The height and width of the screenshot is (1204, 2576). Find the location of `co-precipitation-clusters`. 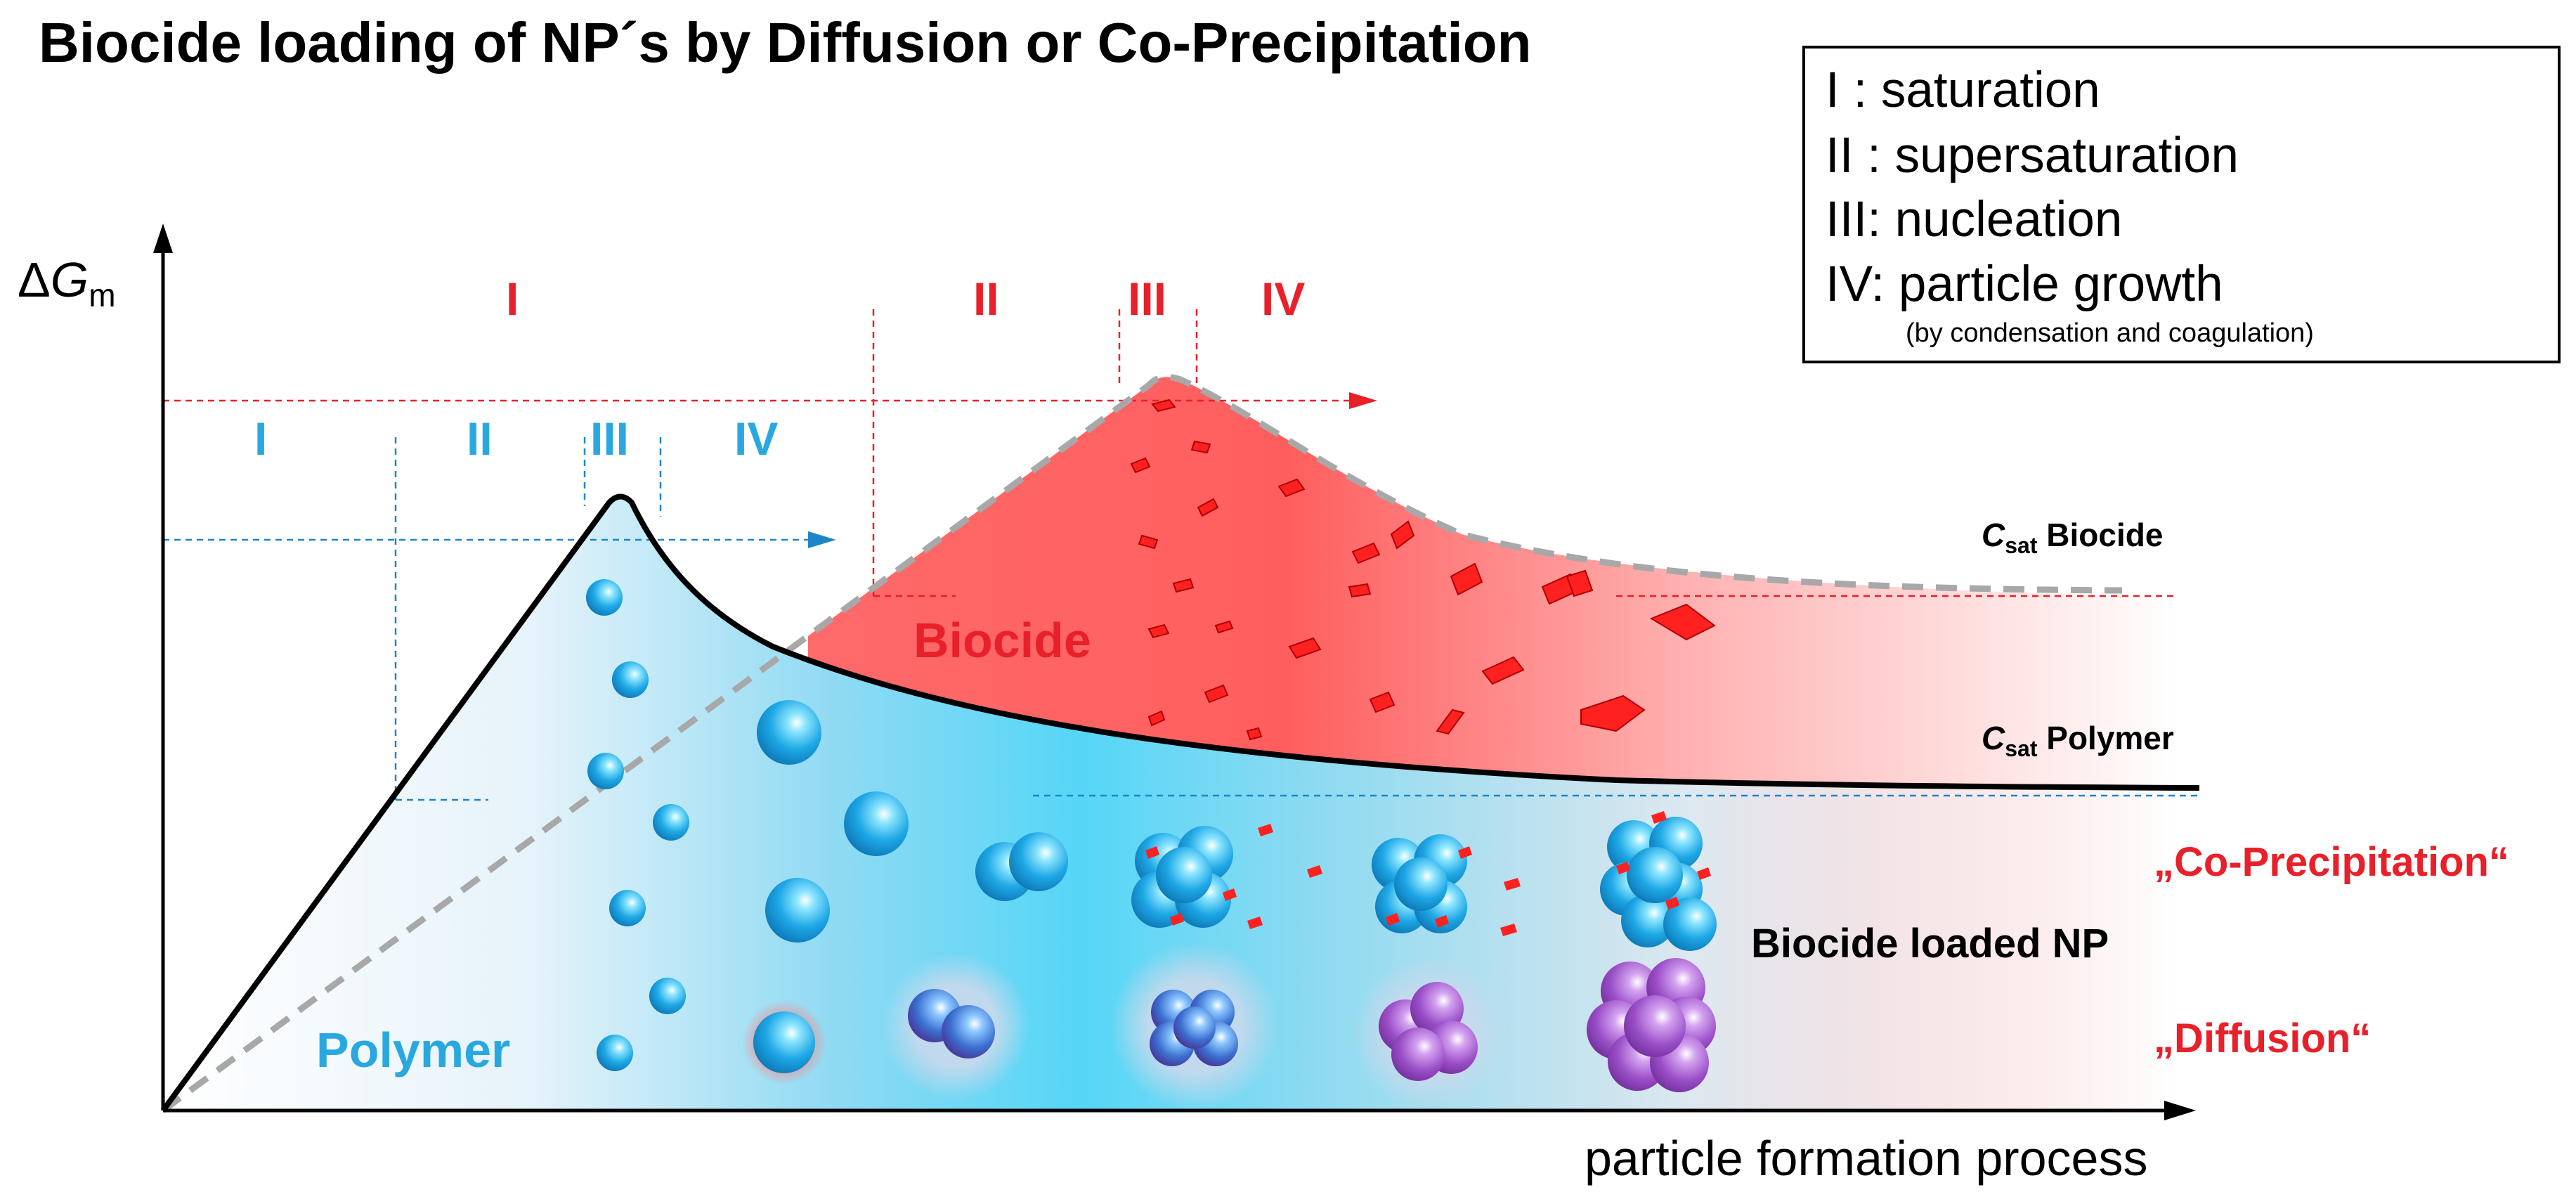

co-precipitation-clusters is located at coordinates (1424, 881).